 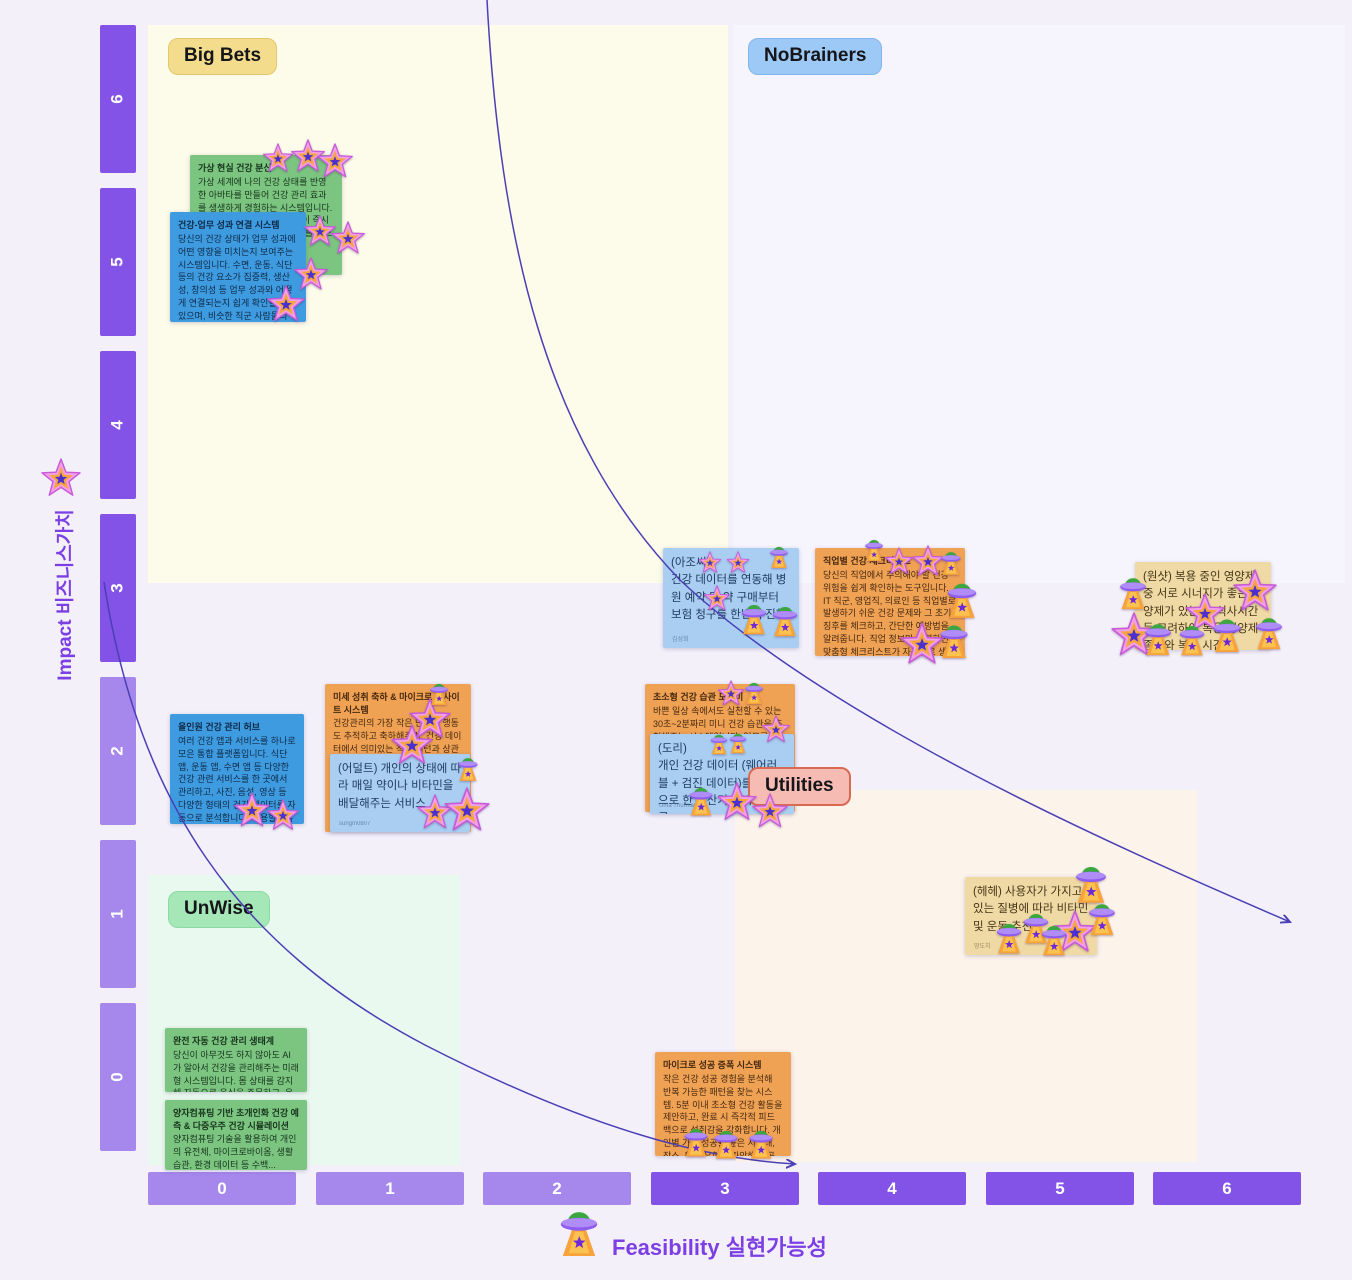 What do you see at coordinates (712, 1065) in the screenshot?
I see `note-title: 마이크로 성공 증폭 시스템` at bounding box center [712, 1065].